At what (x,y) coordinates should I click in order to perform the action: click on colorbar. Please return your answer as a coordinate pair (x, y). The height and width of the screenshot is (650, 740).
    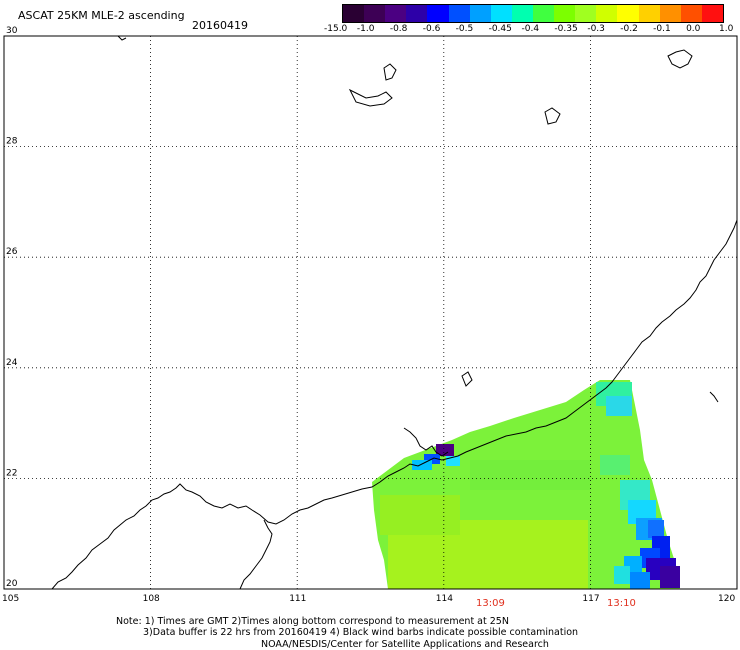
    Looking at the image, I should click on (533, 13).